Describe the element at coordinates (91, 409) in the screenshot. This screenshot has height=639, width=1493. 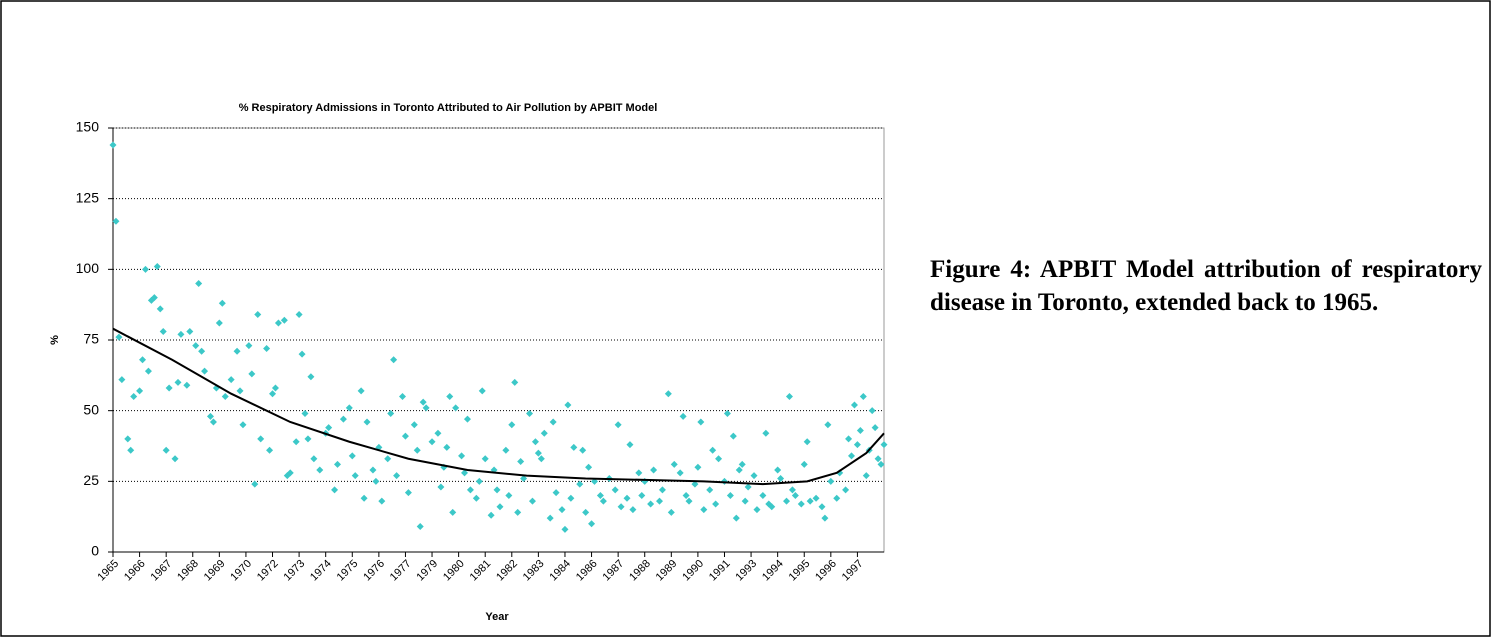
I see `y-tick-label: 50` at that location.